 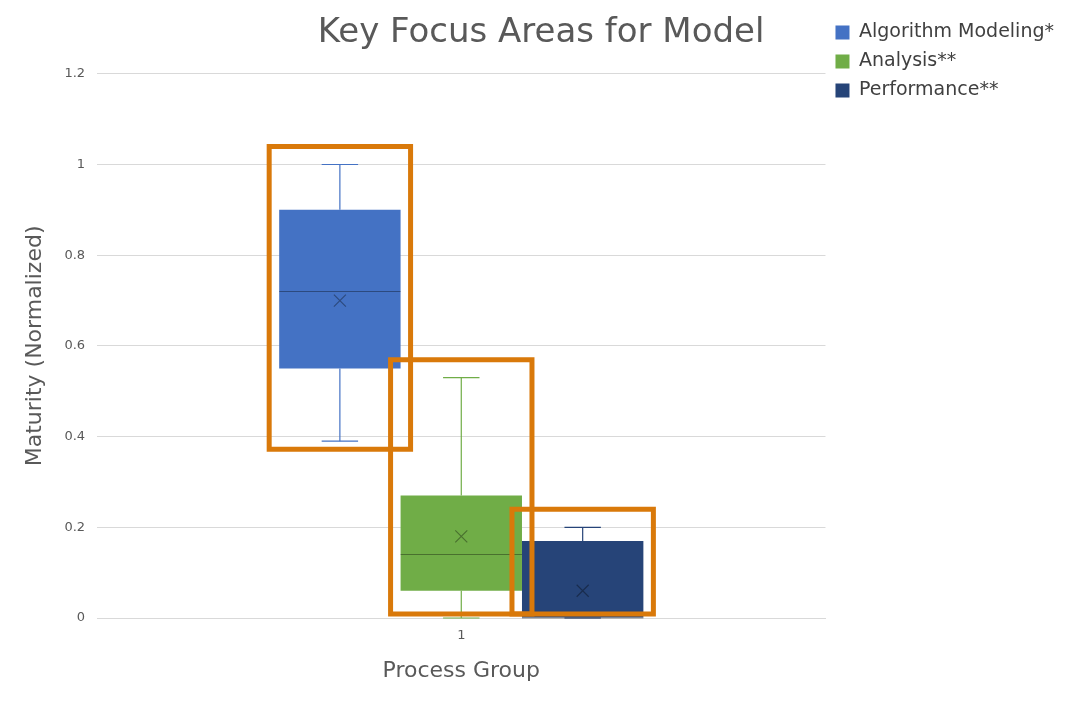 I want to click on y-tick-label: 1, so click(x=81, y=163).